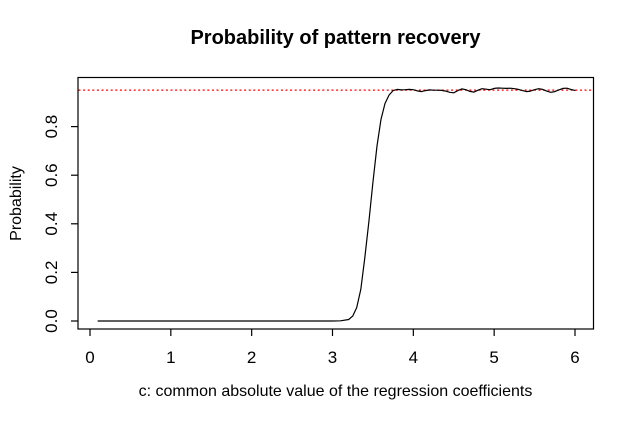  I want to click on y-axis: 0.0 0.2 0.4 0.6 0.8, so click(60, 224).